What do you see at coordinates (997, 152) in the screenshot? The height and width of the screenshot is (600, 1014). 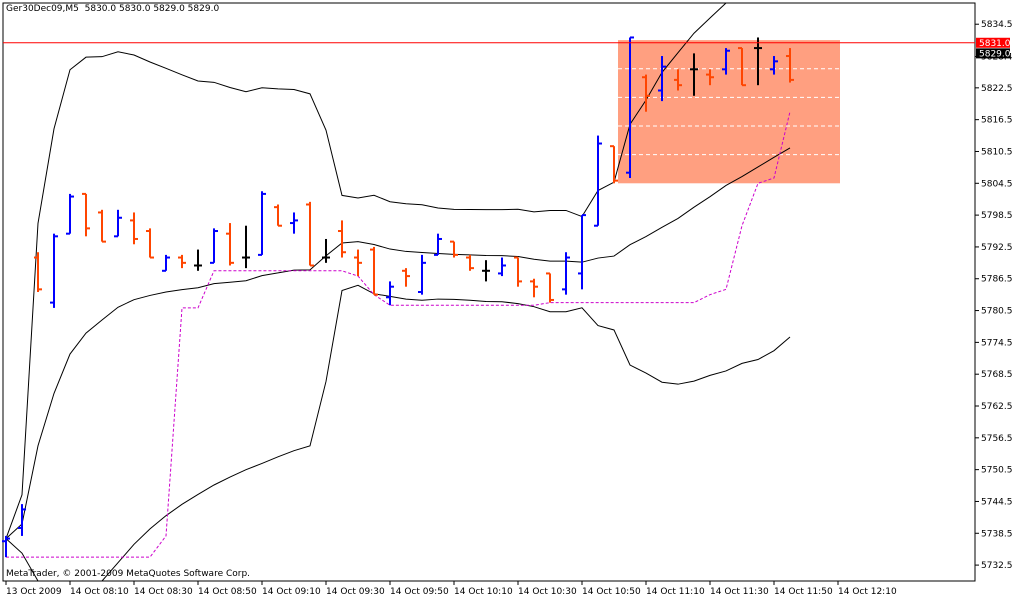 I see `y-tick-label: 5810.5` at bounding box center [997, 152].